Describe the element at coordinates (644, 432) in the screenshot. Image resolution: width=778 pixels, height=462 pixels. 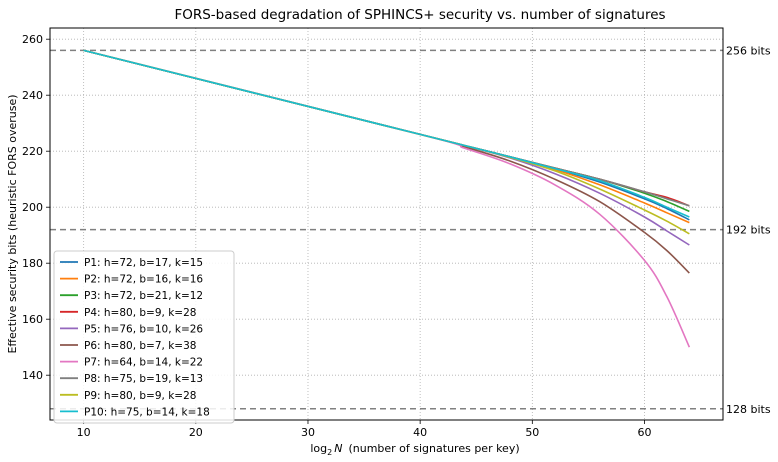
I see `x-tick-label: 60` at that location.